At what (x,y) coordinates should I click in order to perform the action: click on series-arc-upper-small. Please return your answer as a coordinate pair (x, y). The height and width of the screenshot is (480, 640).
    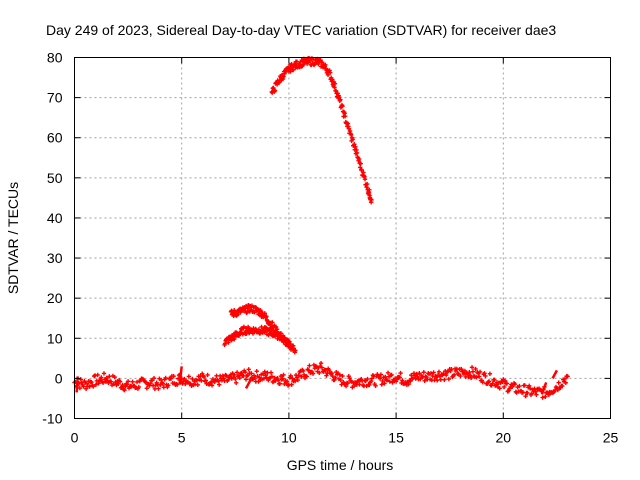
    Looking at the image, I should click on (263, 329).